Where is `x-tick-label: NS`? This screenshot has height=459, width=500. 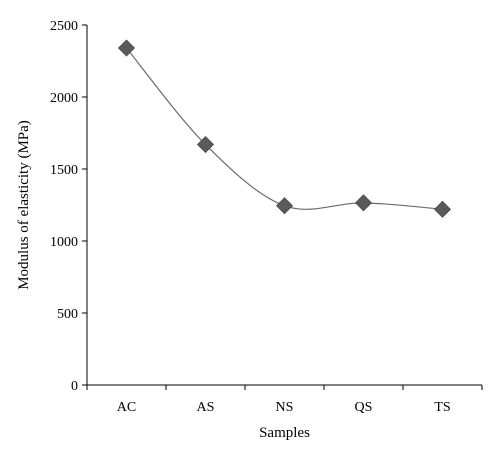
x-tick-label: NS is located at coordinates (285, 407).